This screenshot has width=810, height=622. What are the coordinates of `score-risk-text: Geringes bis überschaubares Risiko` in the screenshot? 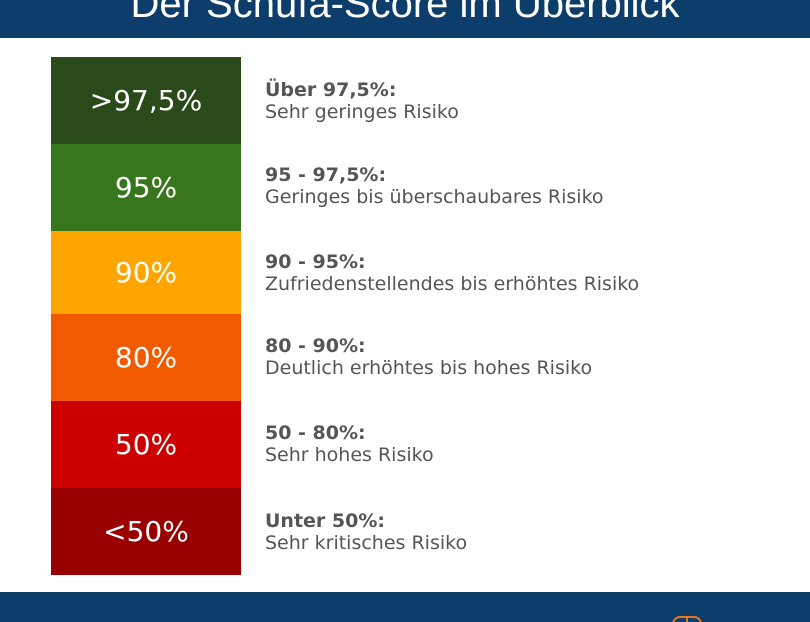 It's located at (434, 197).